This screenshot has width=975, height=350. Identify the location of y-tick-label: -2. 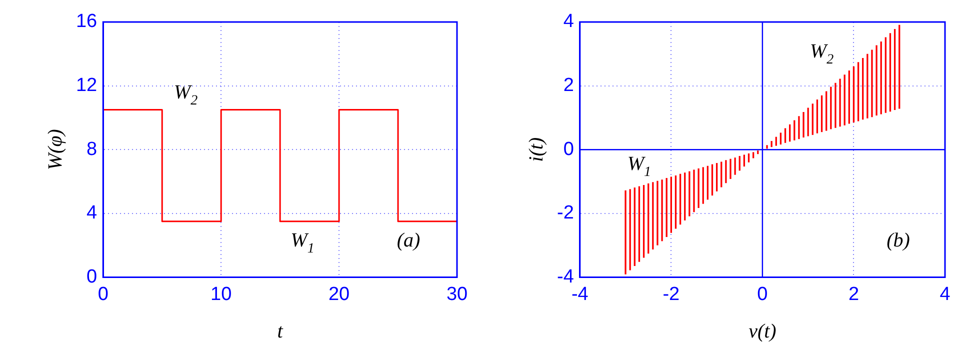
(565, 213).